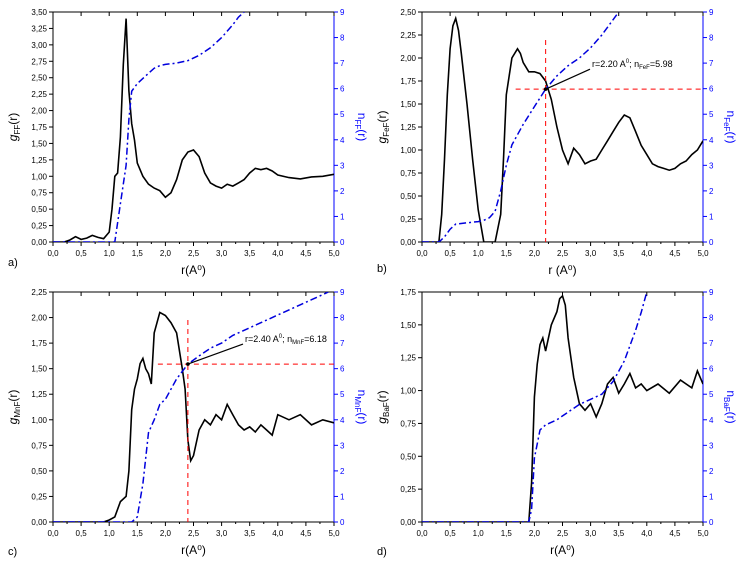 The height and width of the screenshot is (566, 738). I want to click on panel-label: c), so click(12, 552).